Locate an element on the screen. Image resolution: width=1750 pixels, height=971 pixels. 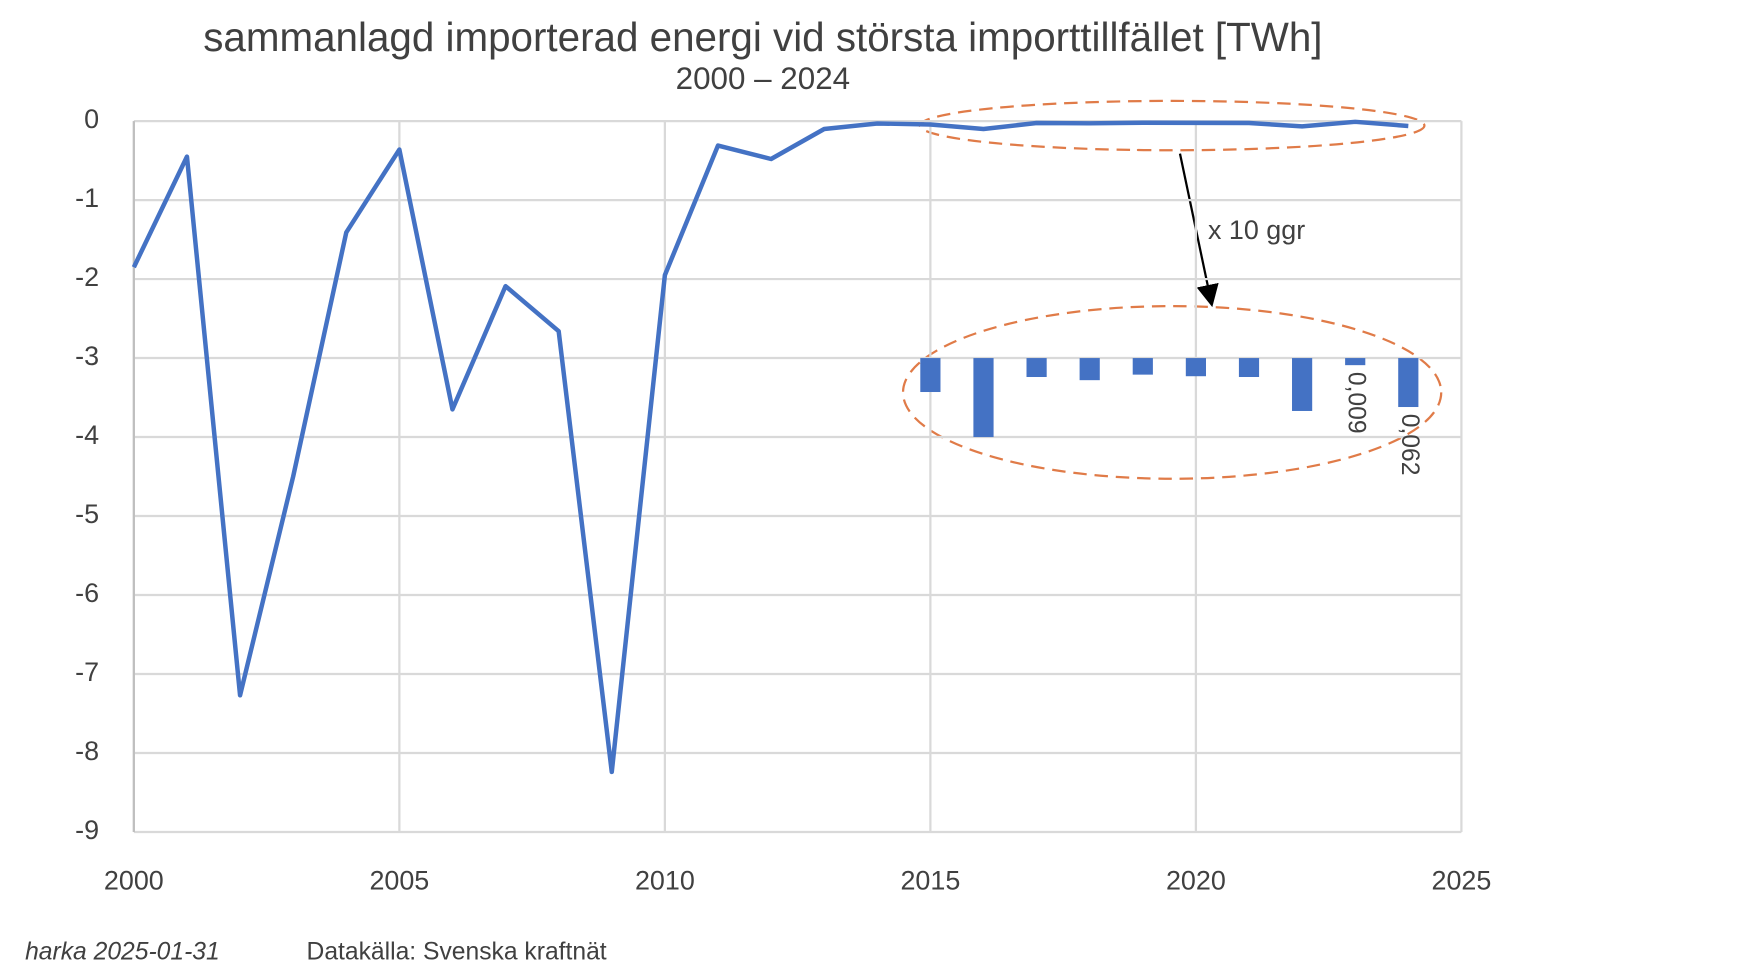
x-tick-label: 2005 is located at coordinates (399, 881).